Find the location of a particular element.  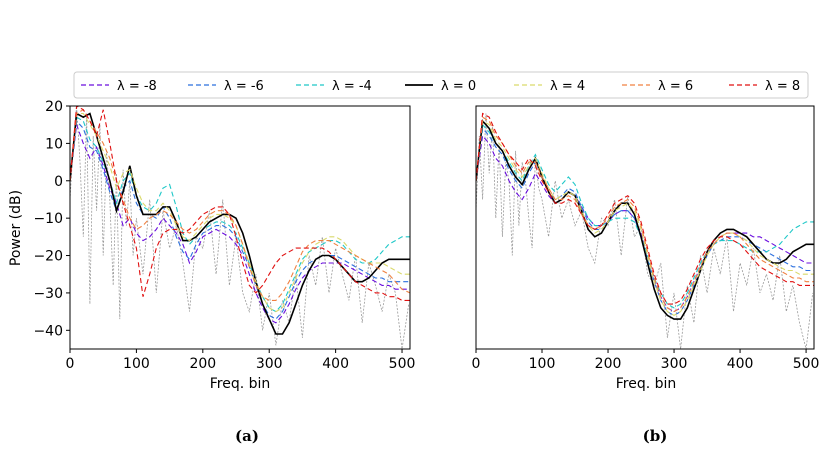

legend: λ = -8 λ = -6 λ = -4 λ = 0 λ = 4 λ = 6 λ = 8 is located at coordinates (441, 85).